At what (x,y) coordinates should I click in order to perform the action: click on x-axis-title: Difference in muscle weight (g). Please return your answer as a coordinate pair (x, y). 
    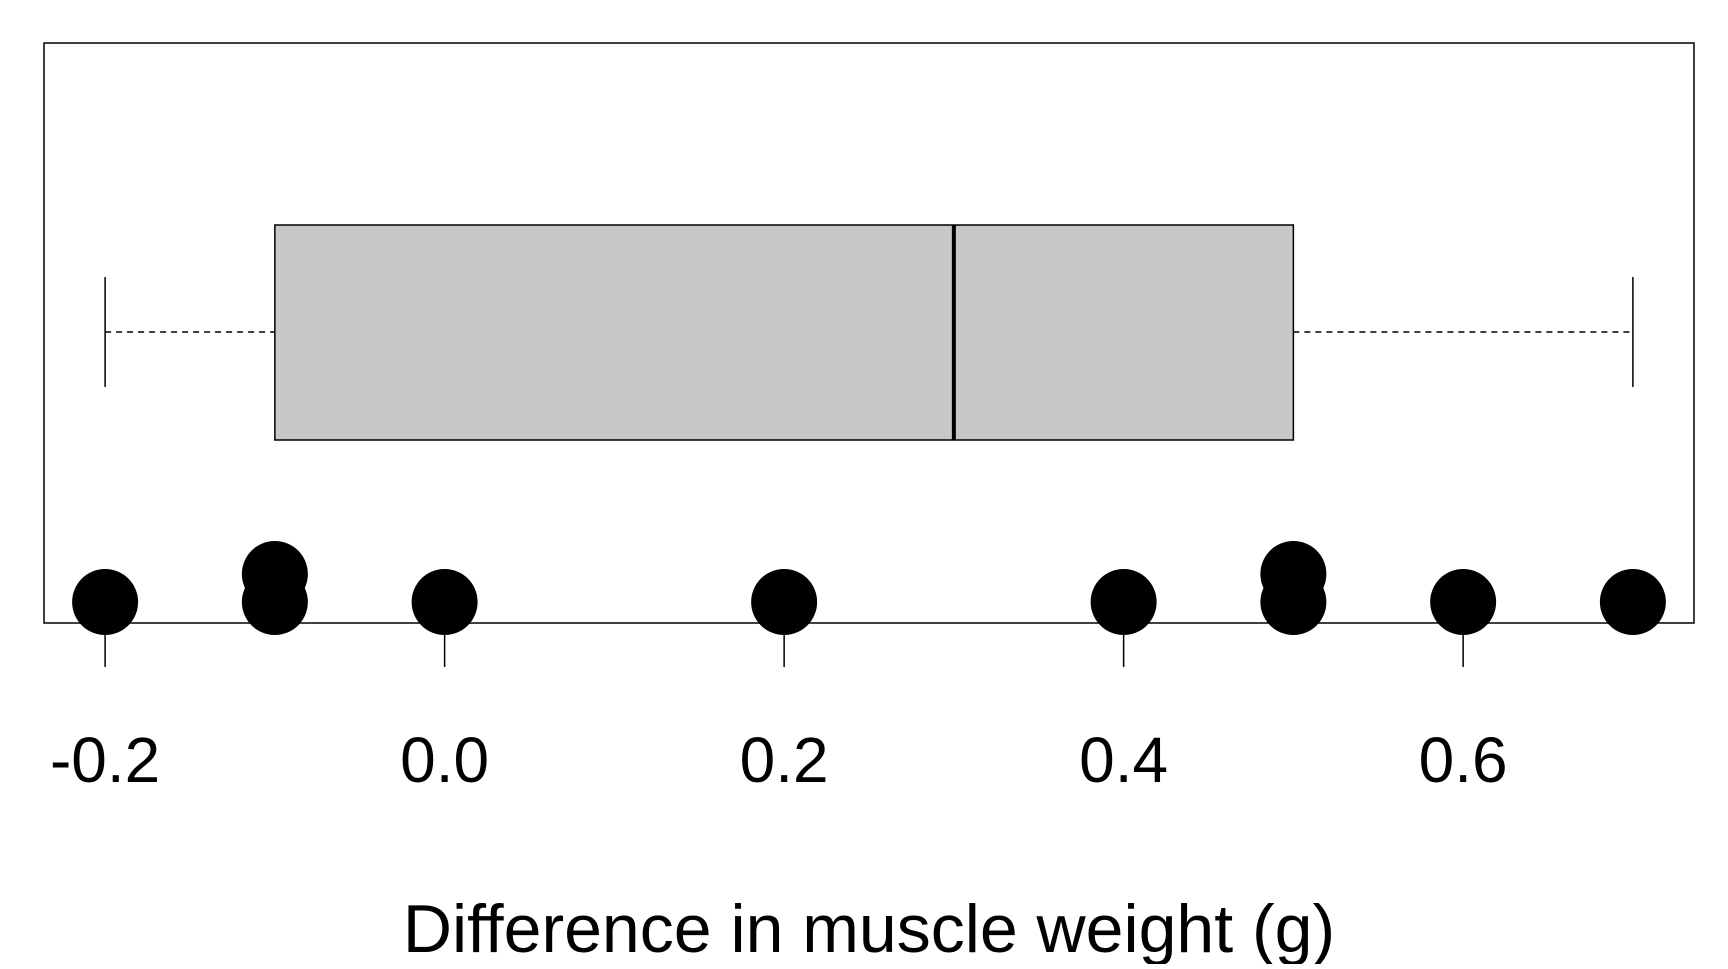
    Looking at the image, I should click on (869, 927).